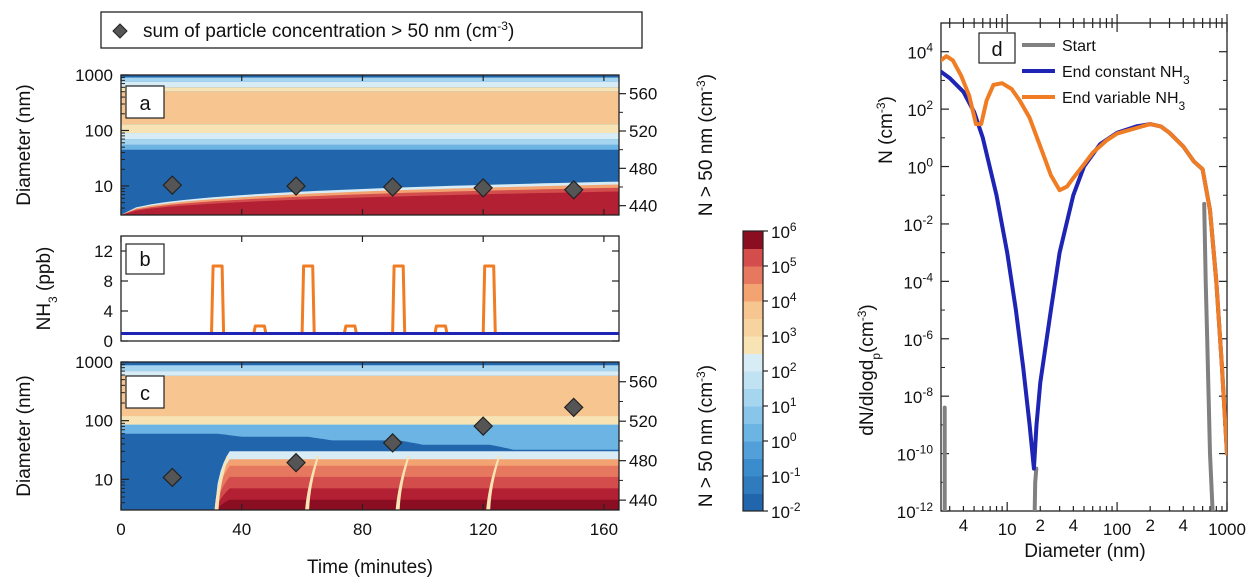 The width and height of the screenshot is (1254, 581). What do you see at coordinates (918, 339) in the screenshot?
I see `y-tick-label: 10⁻⁶` at bounding box center [918, 339].